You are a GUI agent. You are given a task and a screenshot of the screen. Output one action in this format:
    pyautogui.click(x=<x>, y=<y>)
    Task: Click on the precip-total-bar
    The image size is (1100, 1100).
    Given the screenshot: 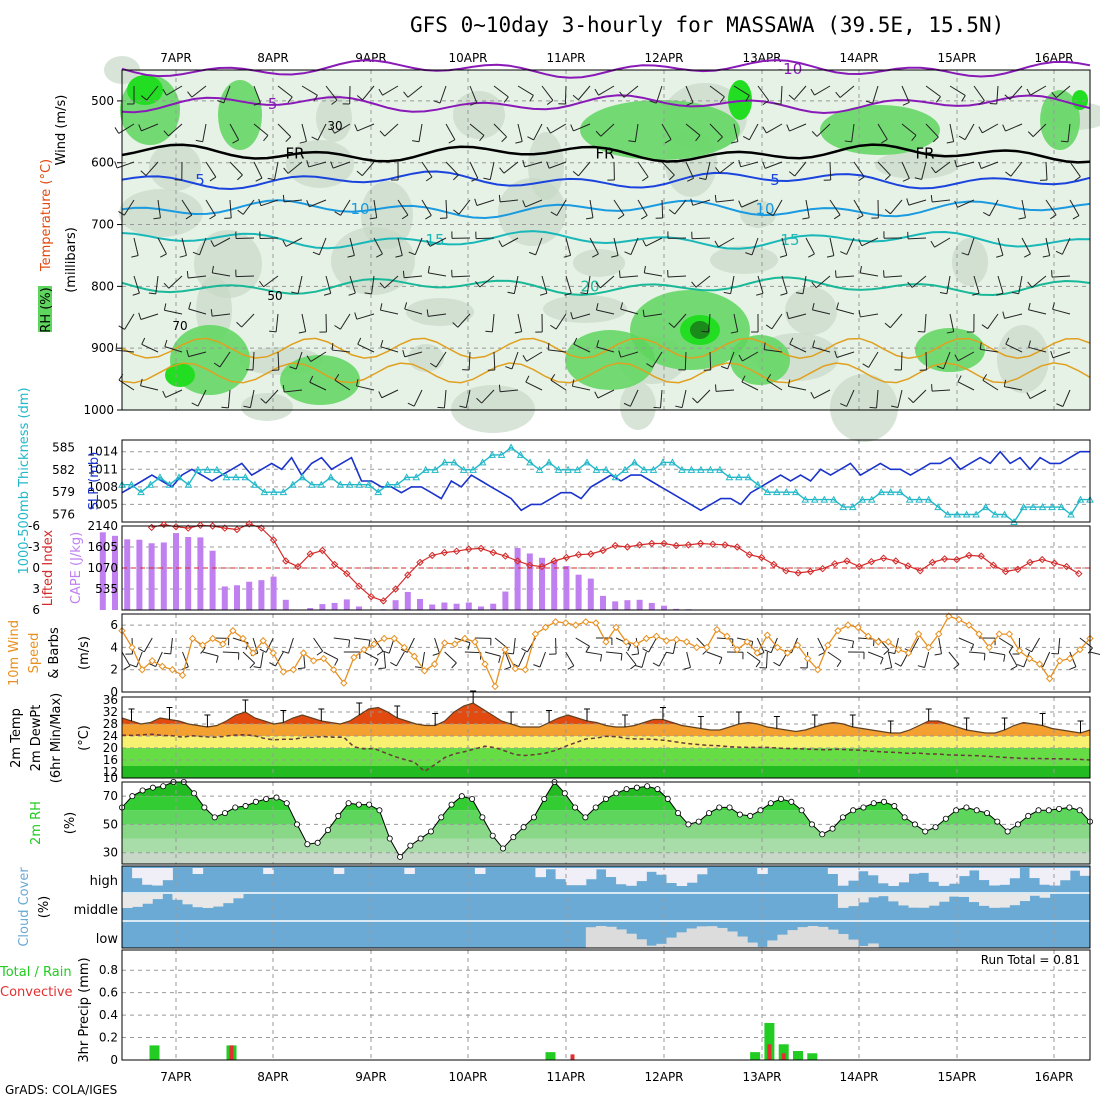 What is the action you would take?
    pyautogui.click(x=798, y=1055)
    